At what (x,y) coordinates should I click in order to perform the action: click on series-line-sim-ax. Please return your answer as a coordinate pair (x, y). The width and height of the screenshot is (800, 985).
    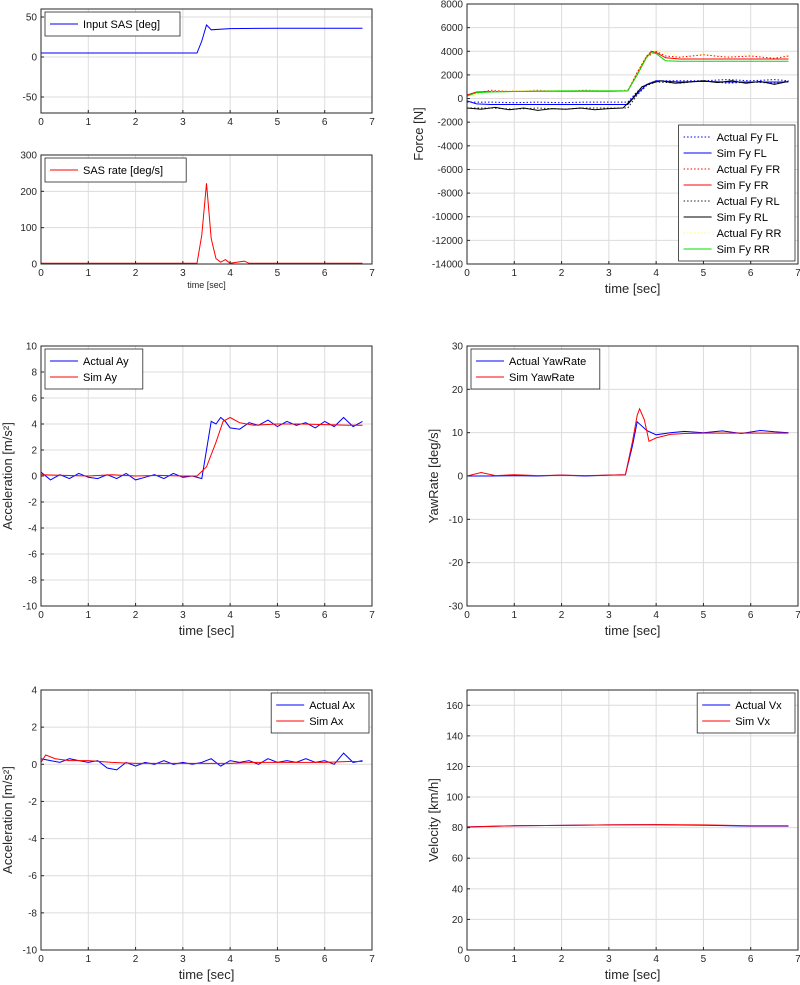
    Looking at the image, I should click on (202, 759).